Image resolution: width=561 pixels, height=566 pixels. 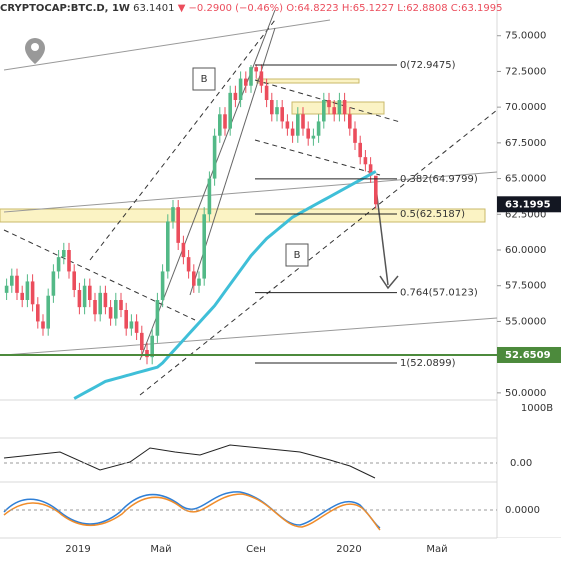 I want to click on zone, so click(x=243, y=215).